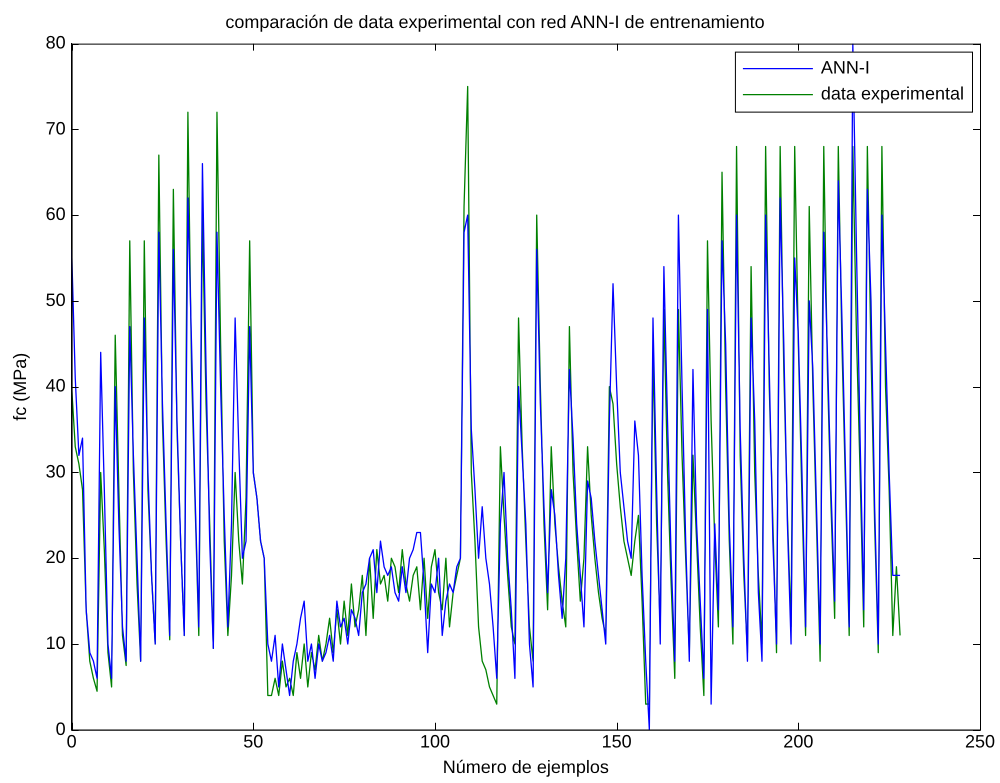 This screenshot has height=783, width=1000. I want to click on x-tick-label: 250, so click(980, 742).